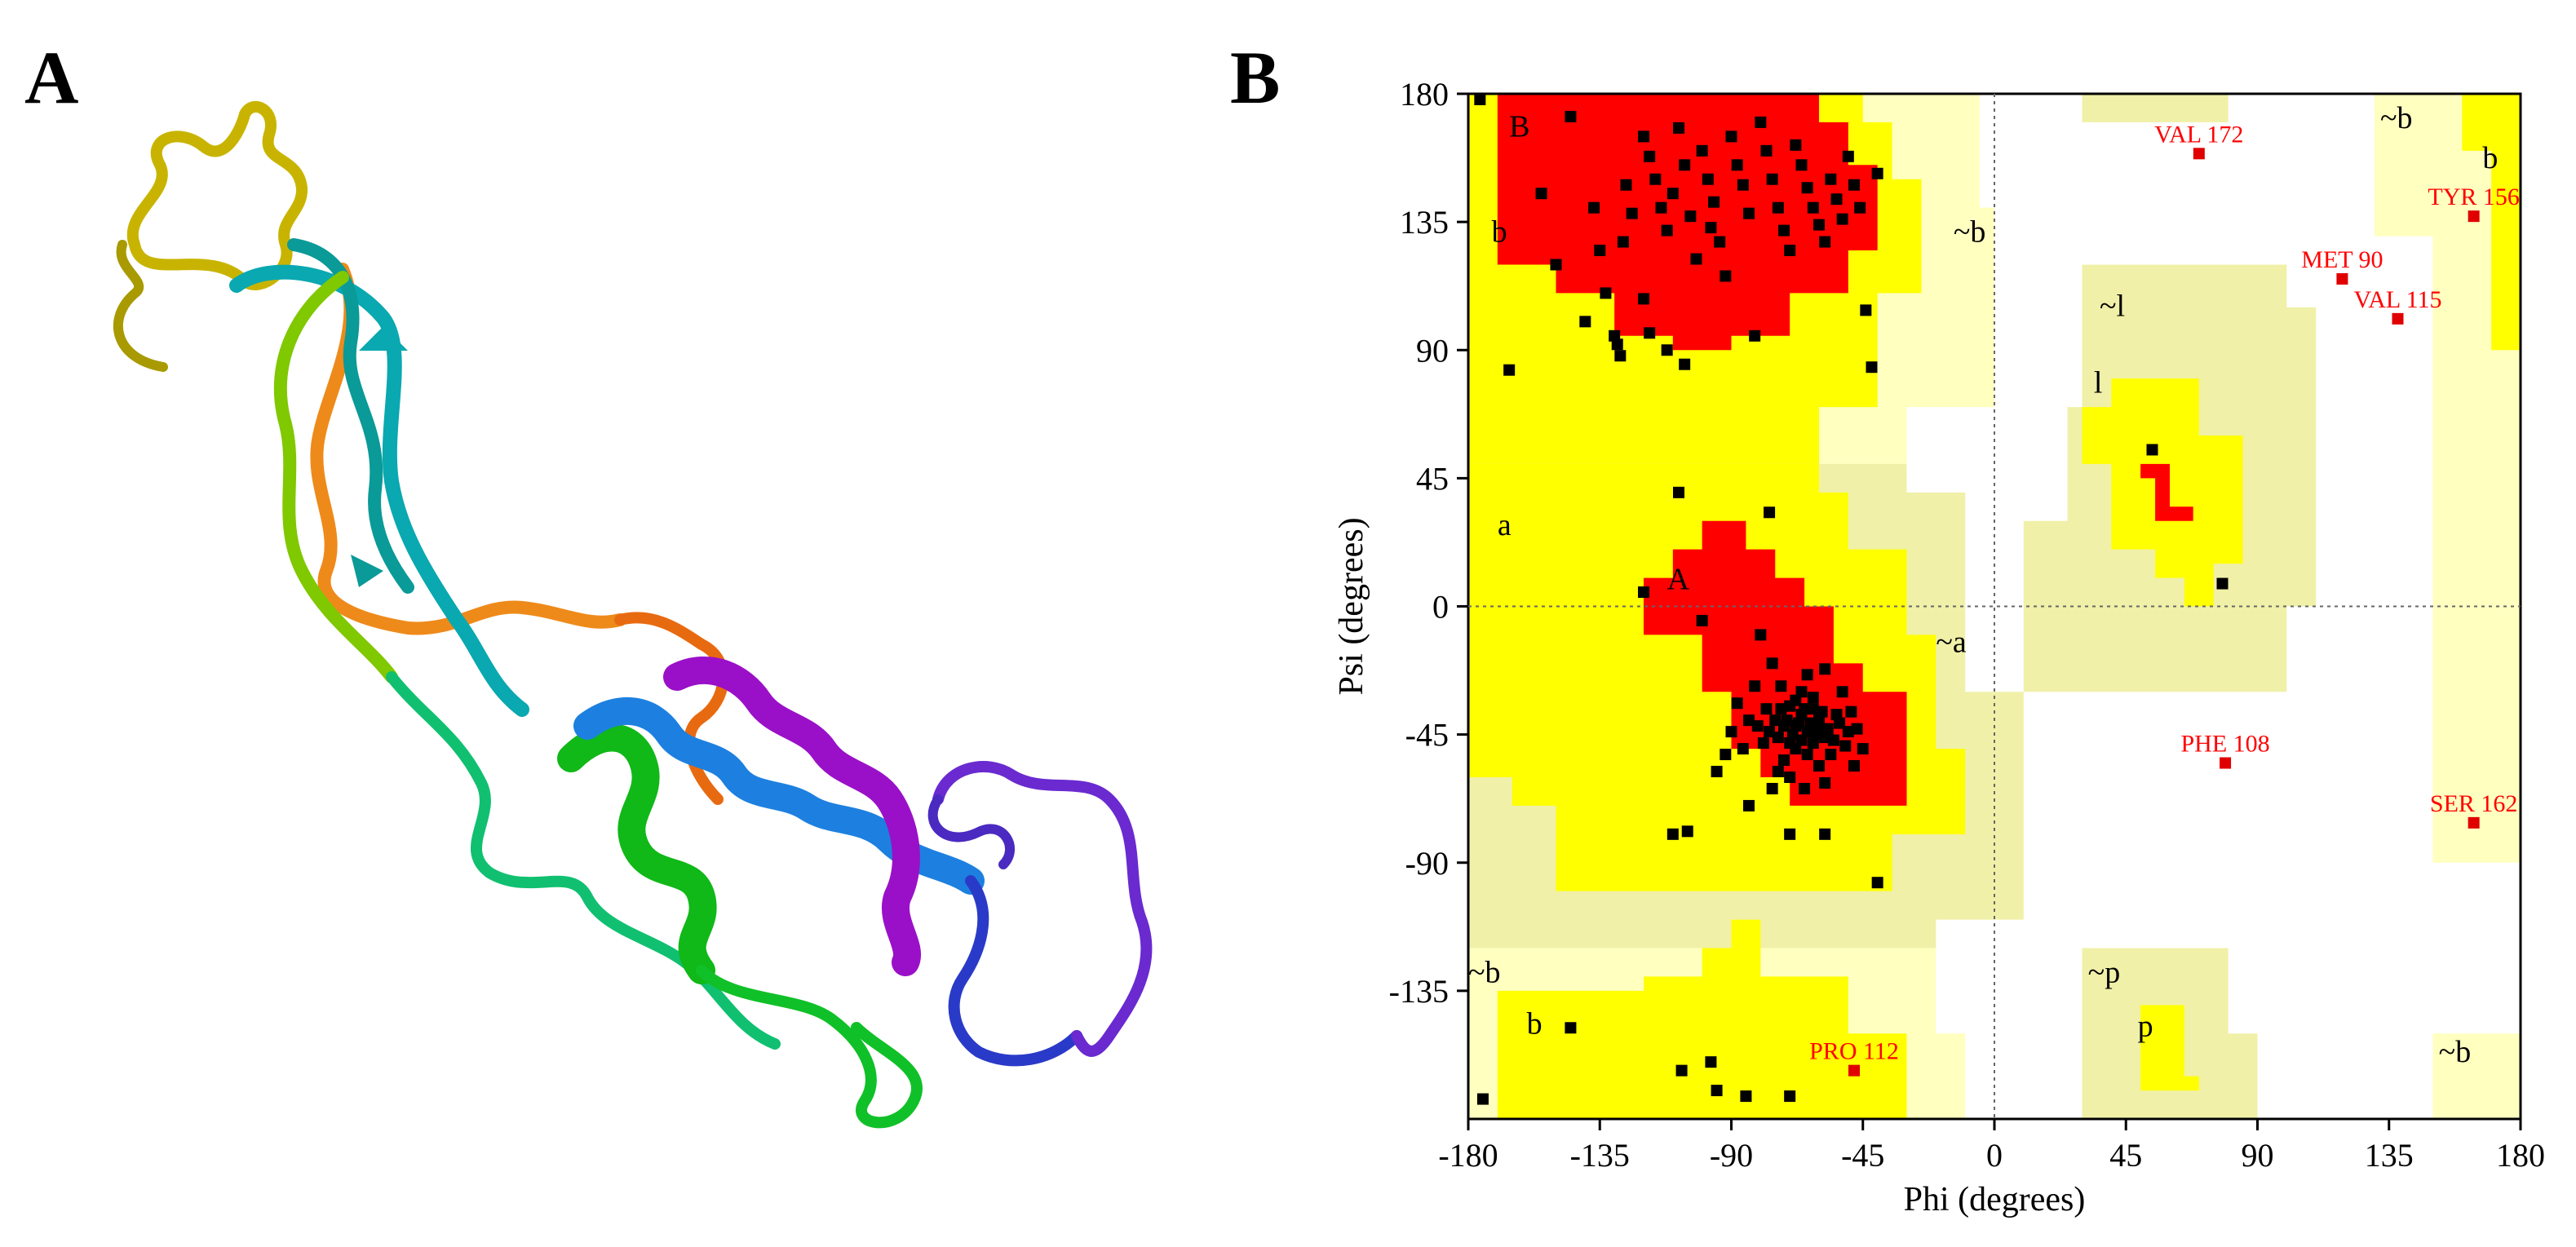 Image resolution: width=2576 pixels, height=1247 pixels. Describe the element at coordinates (2455, 1052) in the screenshot. I see `region-label-14: ~b` at that location.